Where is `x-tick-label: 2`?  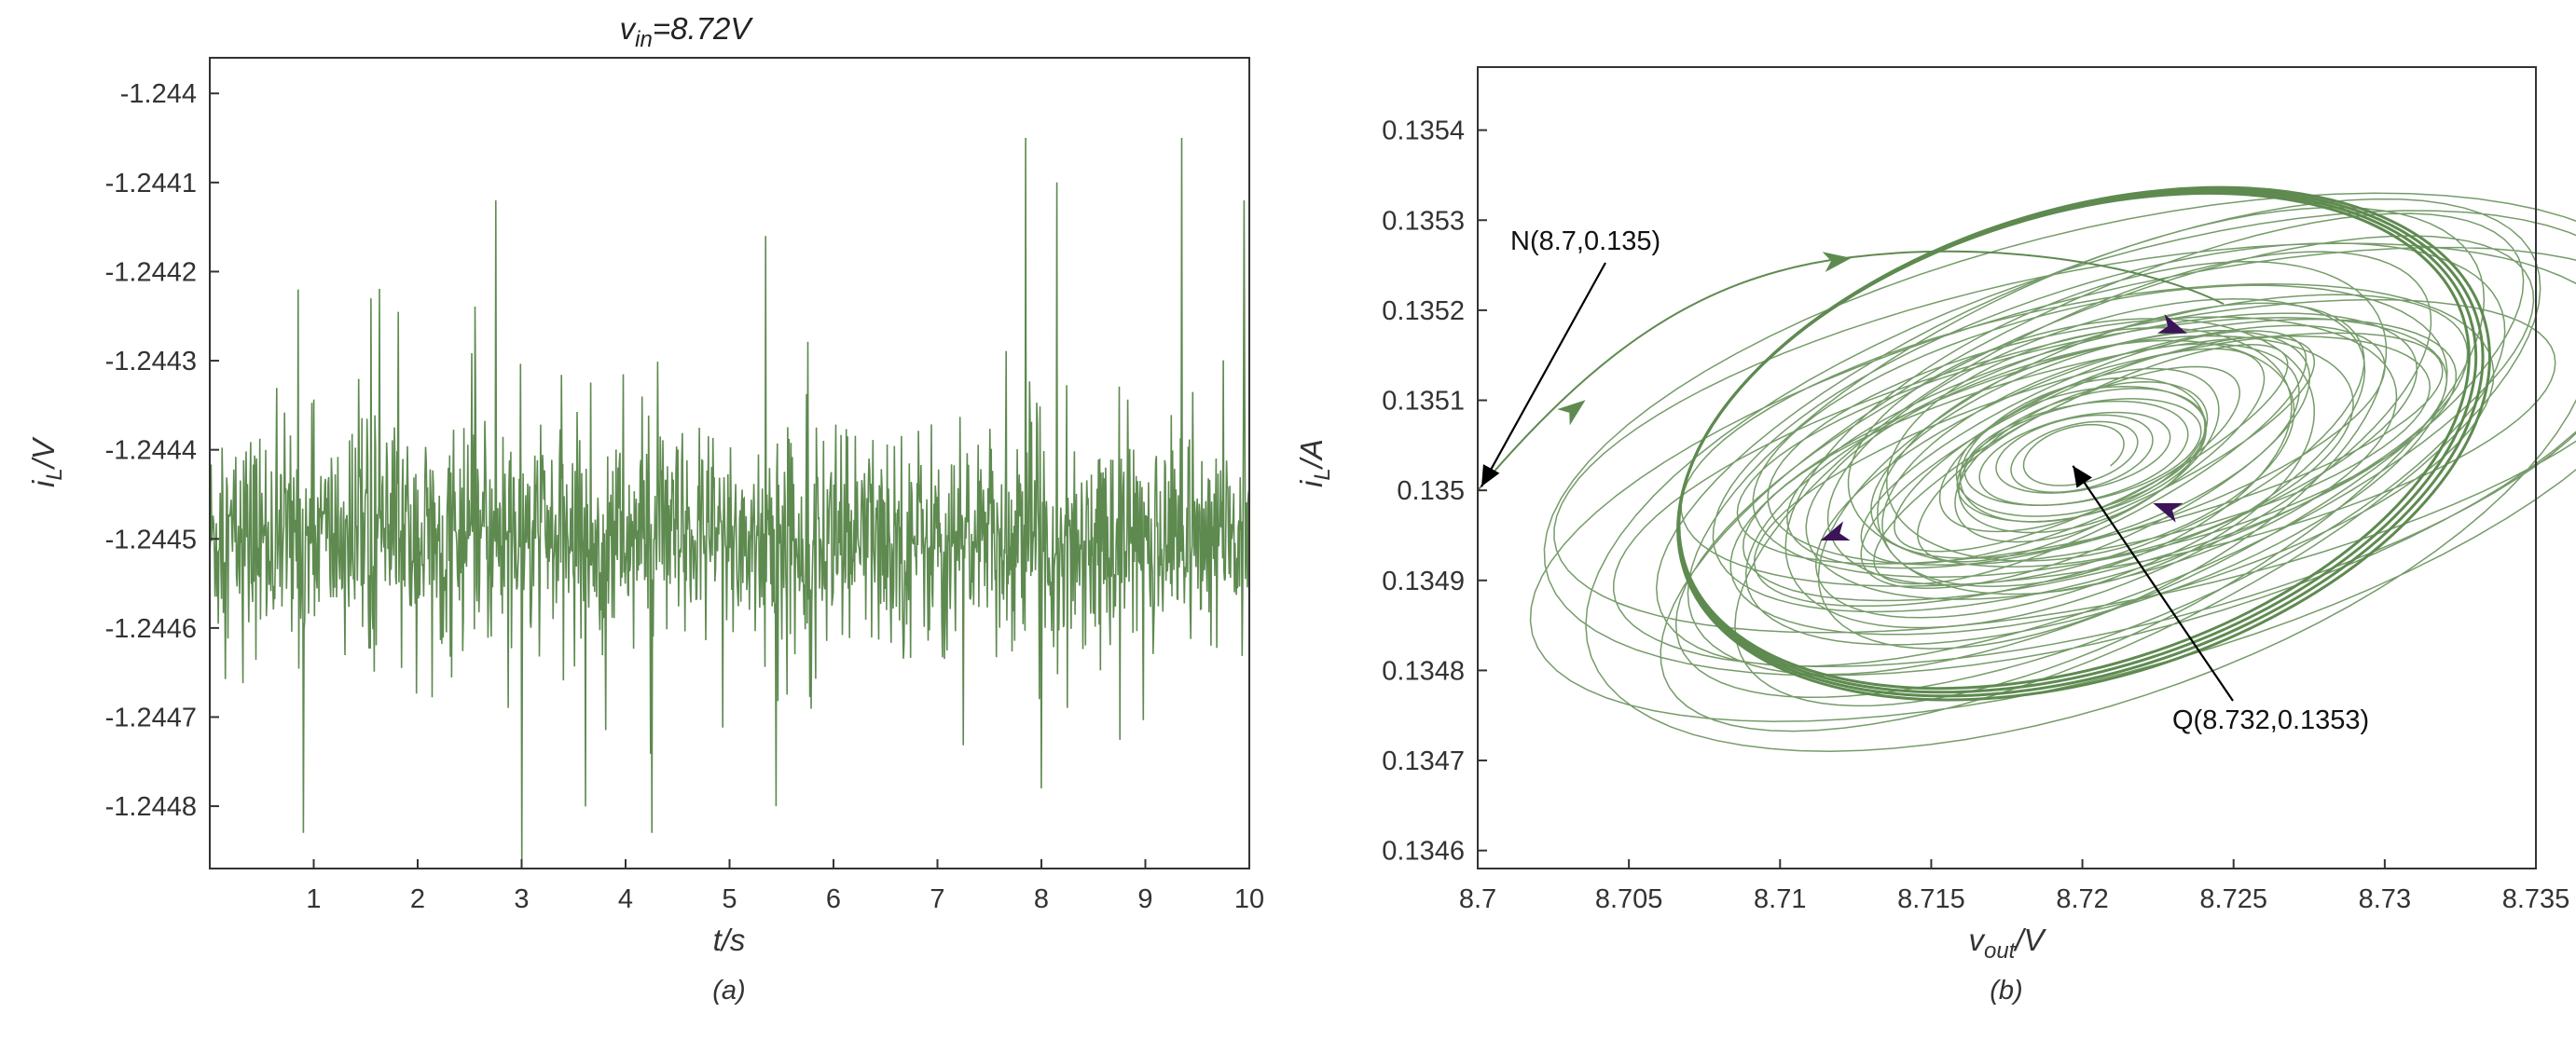
x-tick-label: 2 is located at coordinates (418, 899).